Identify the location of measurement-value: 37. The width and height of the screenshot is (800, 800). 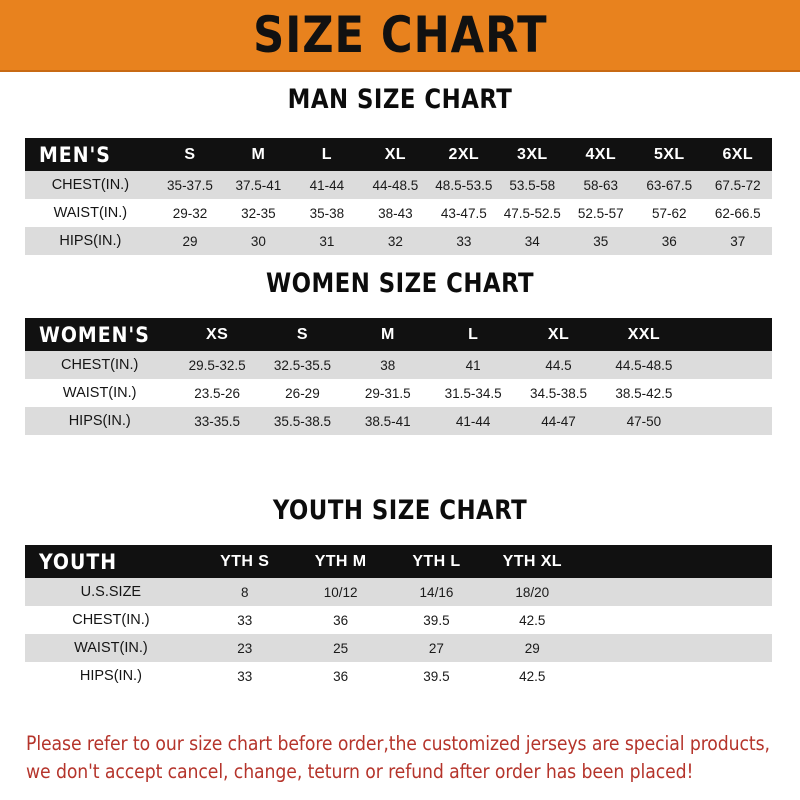
(738, 241).